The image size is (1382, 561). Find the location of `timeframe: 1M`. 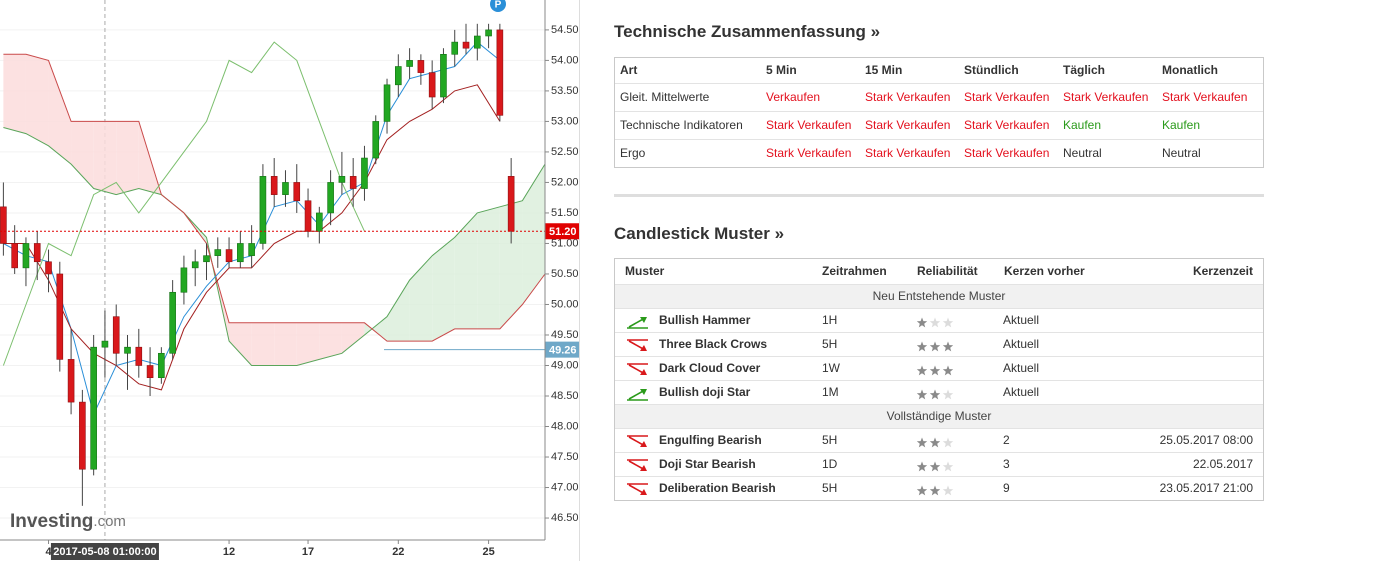

timeframe: 1M is located at coordinates (830, 392).